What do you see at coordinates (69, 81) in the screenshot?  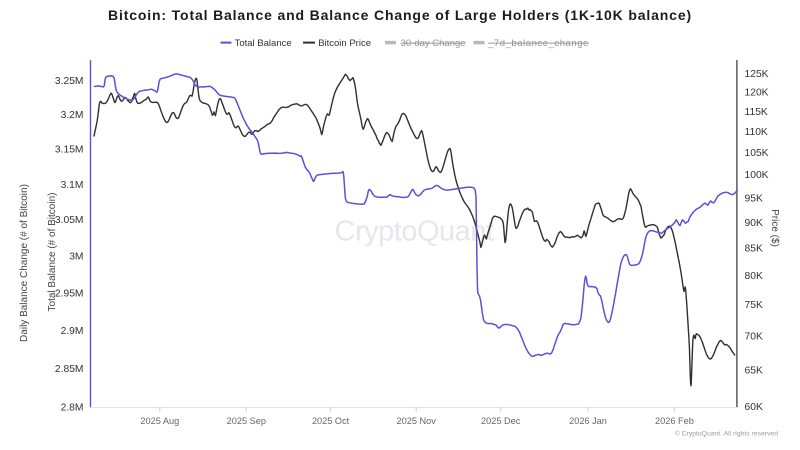 I see `svg-text: 3.25M` at bounding box center [69, 81].